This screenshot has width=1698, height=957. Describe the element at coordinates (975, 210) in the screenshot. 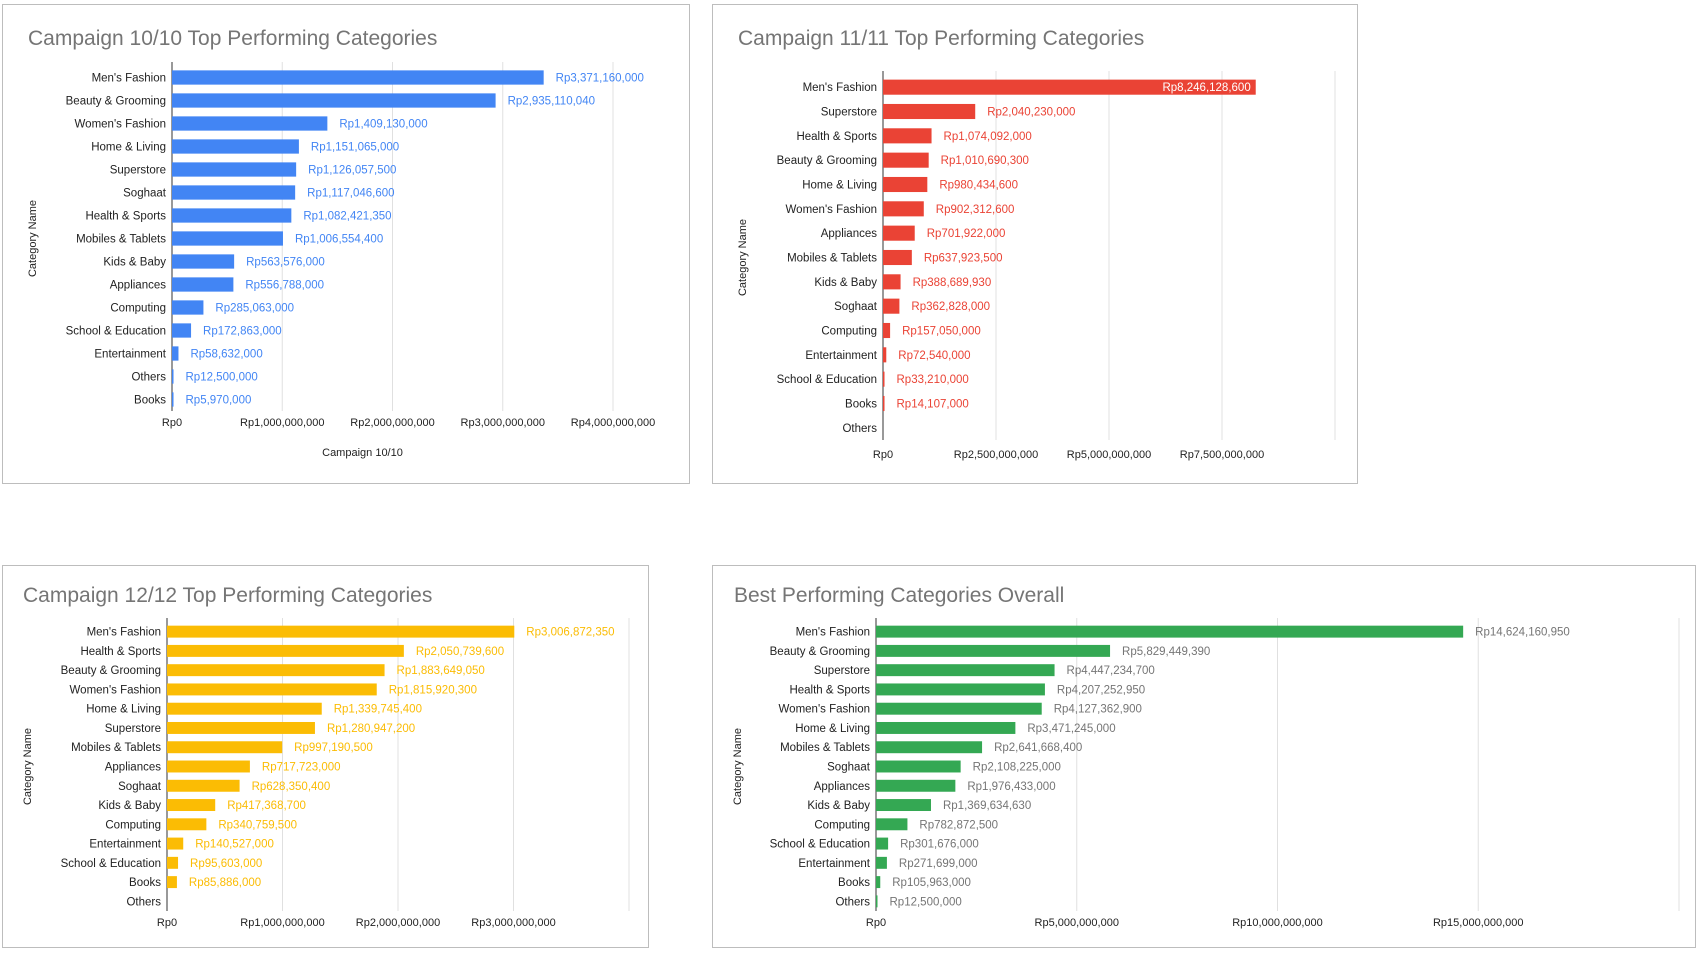

I see `data-label: Rp902,312,600` at that location.